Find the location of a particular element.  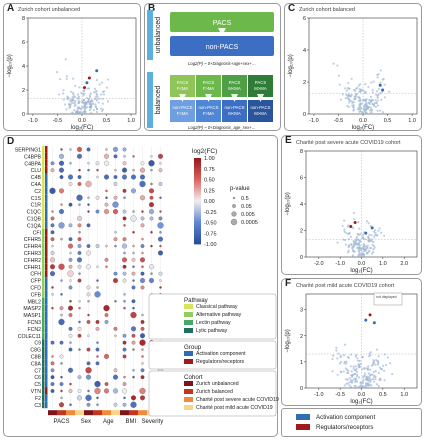

arrow-icon is located at coordinates (260, 98).